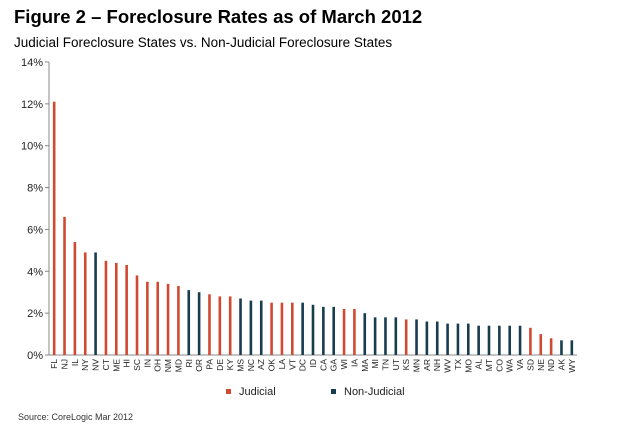  Describe the element at coordinates (85, 365) in the screenshot. I see `x-tick-label: NY` at that location.